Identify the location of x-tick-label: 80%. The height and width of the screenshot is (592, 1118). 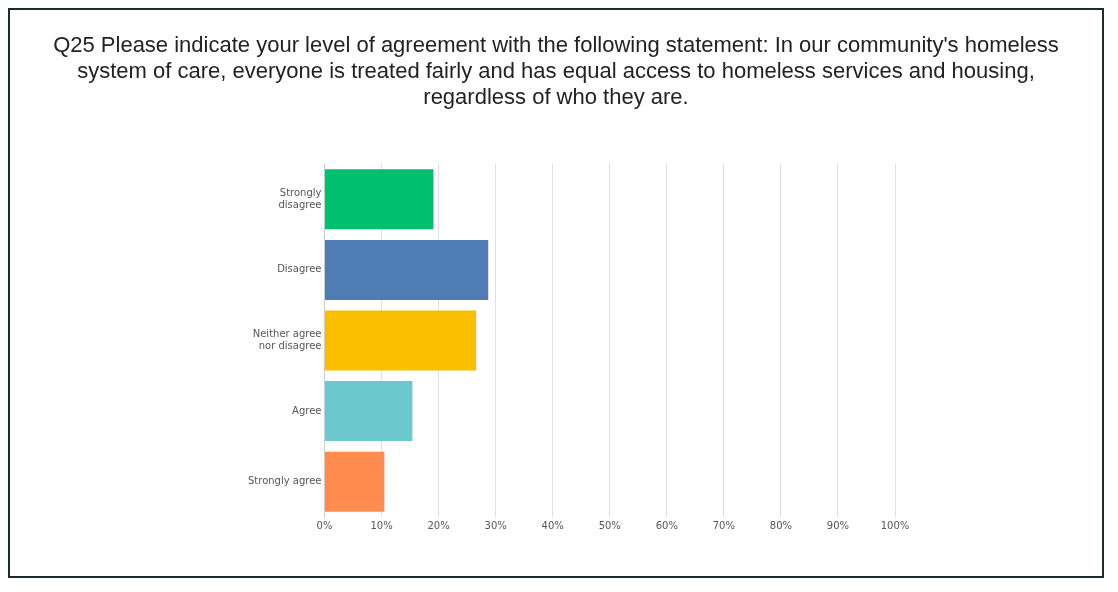
(781, 525).